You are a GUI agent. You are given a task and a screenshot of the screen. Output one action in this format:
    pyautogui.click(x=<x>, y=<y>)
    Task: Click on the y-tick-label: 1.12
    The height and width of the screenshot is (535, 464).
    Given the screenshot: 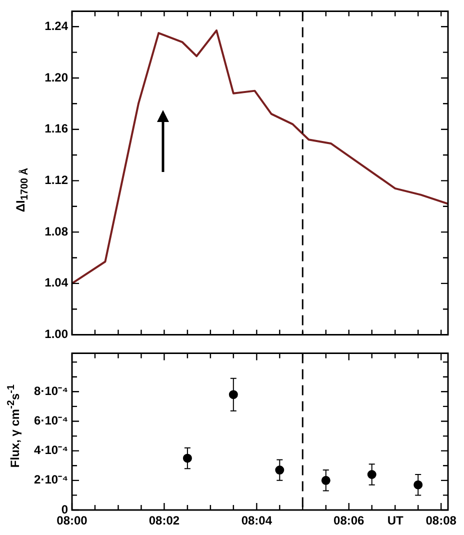 What is the action you would take?
    pyautogui.click(x=56, y=180)
    